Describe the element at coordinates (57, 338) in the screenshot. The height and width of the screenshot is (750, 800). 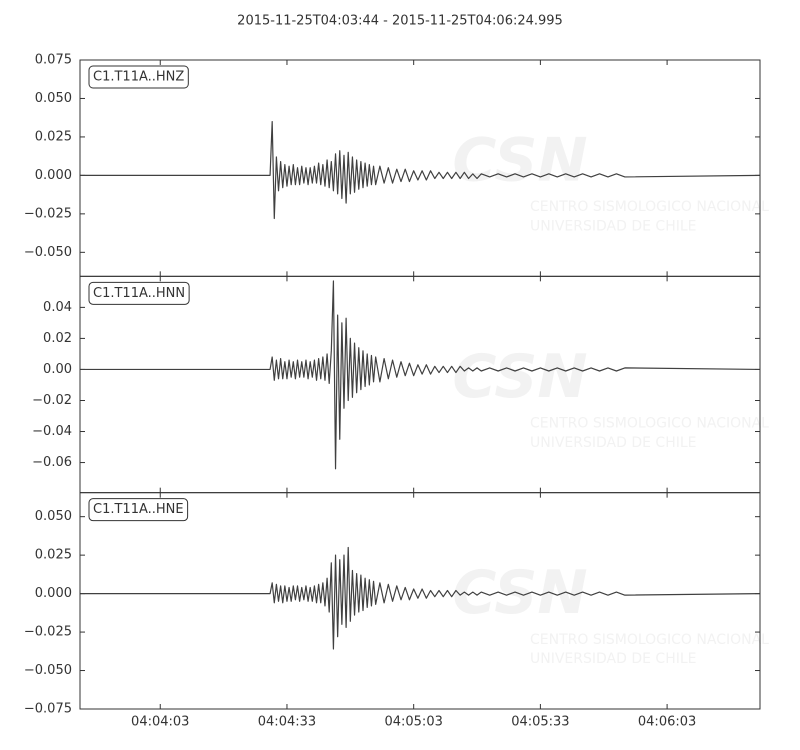
I see `y-tick-label: 0.02` at that location.